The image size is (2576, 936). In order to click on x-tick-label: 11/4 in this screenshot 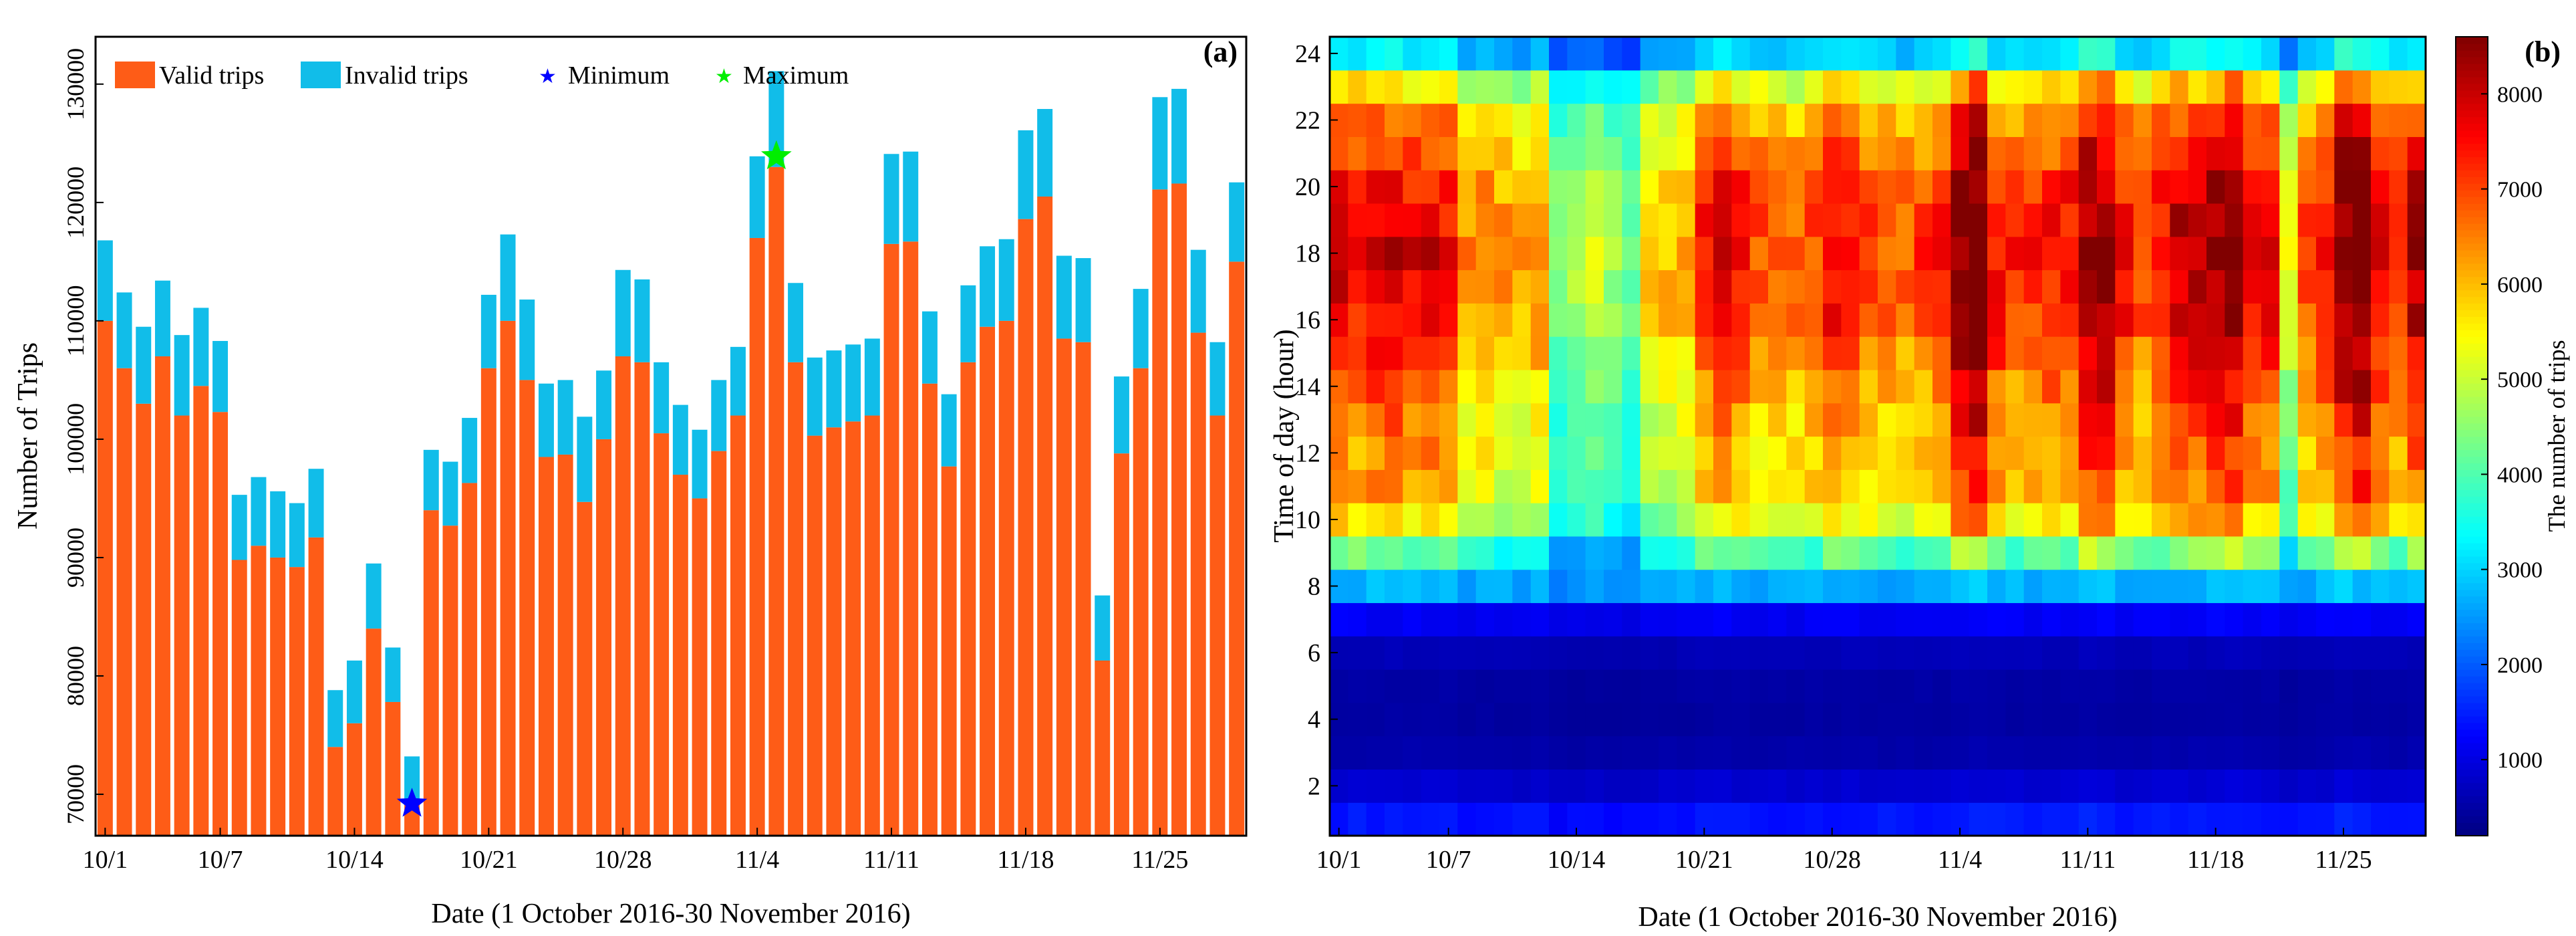, I will do `click(757, 860)`.